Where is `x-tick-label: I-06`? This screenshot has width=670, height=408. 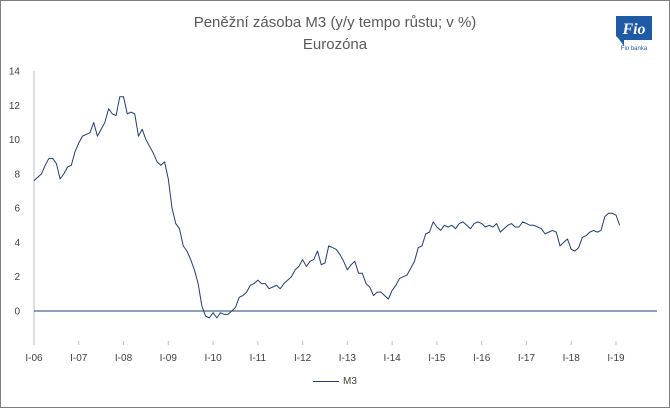
x-tick-label: I-06 is located at coordinates (34, 358).